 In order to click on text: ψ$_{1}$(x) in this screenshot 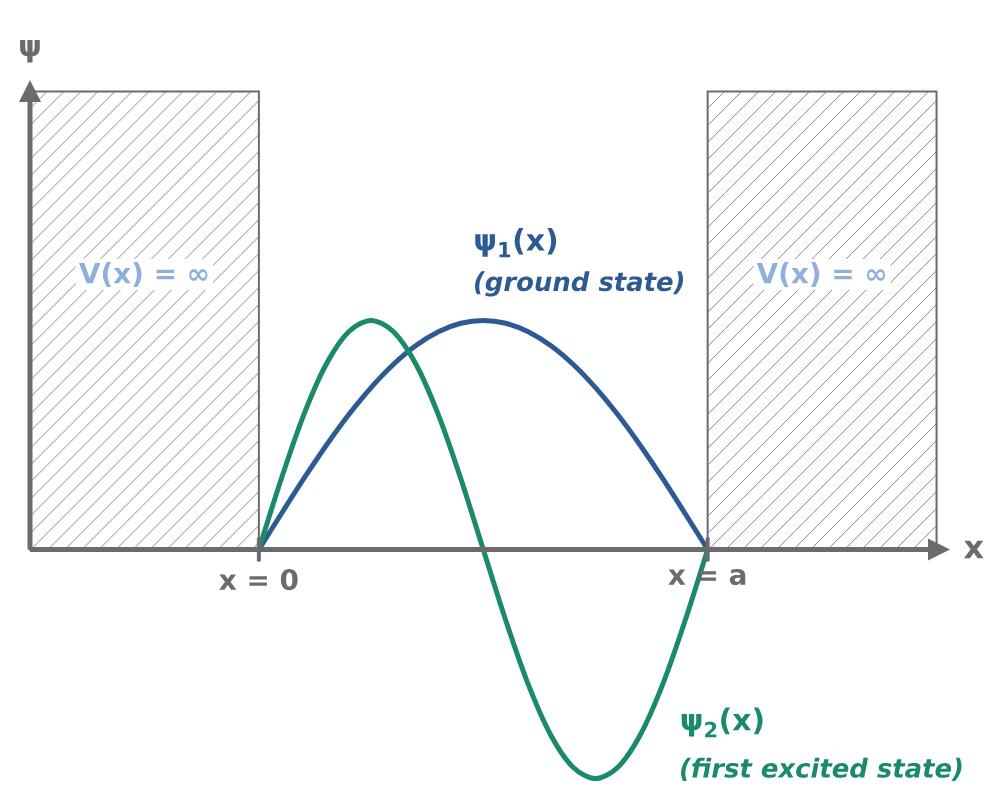, I will do `click(516, 242)`.